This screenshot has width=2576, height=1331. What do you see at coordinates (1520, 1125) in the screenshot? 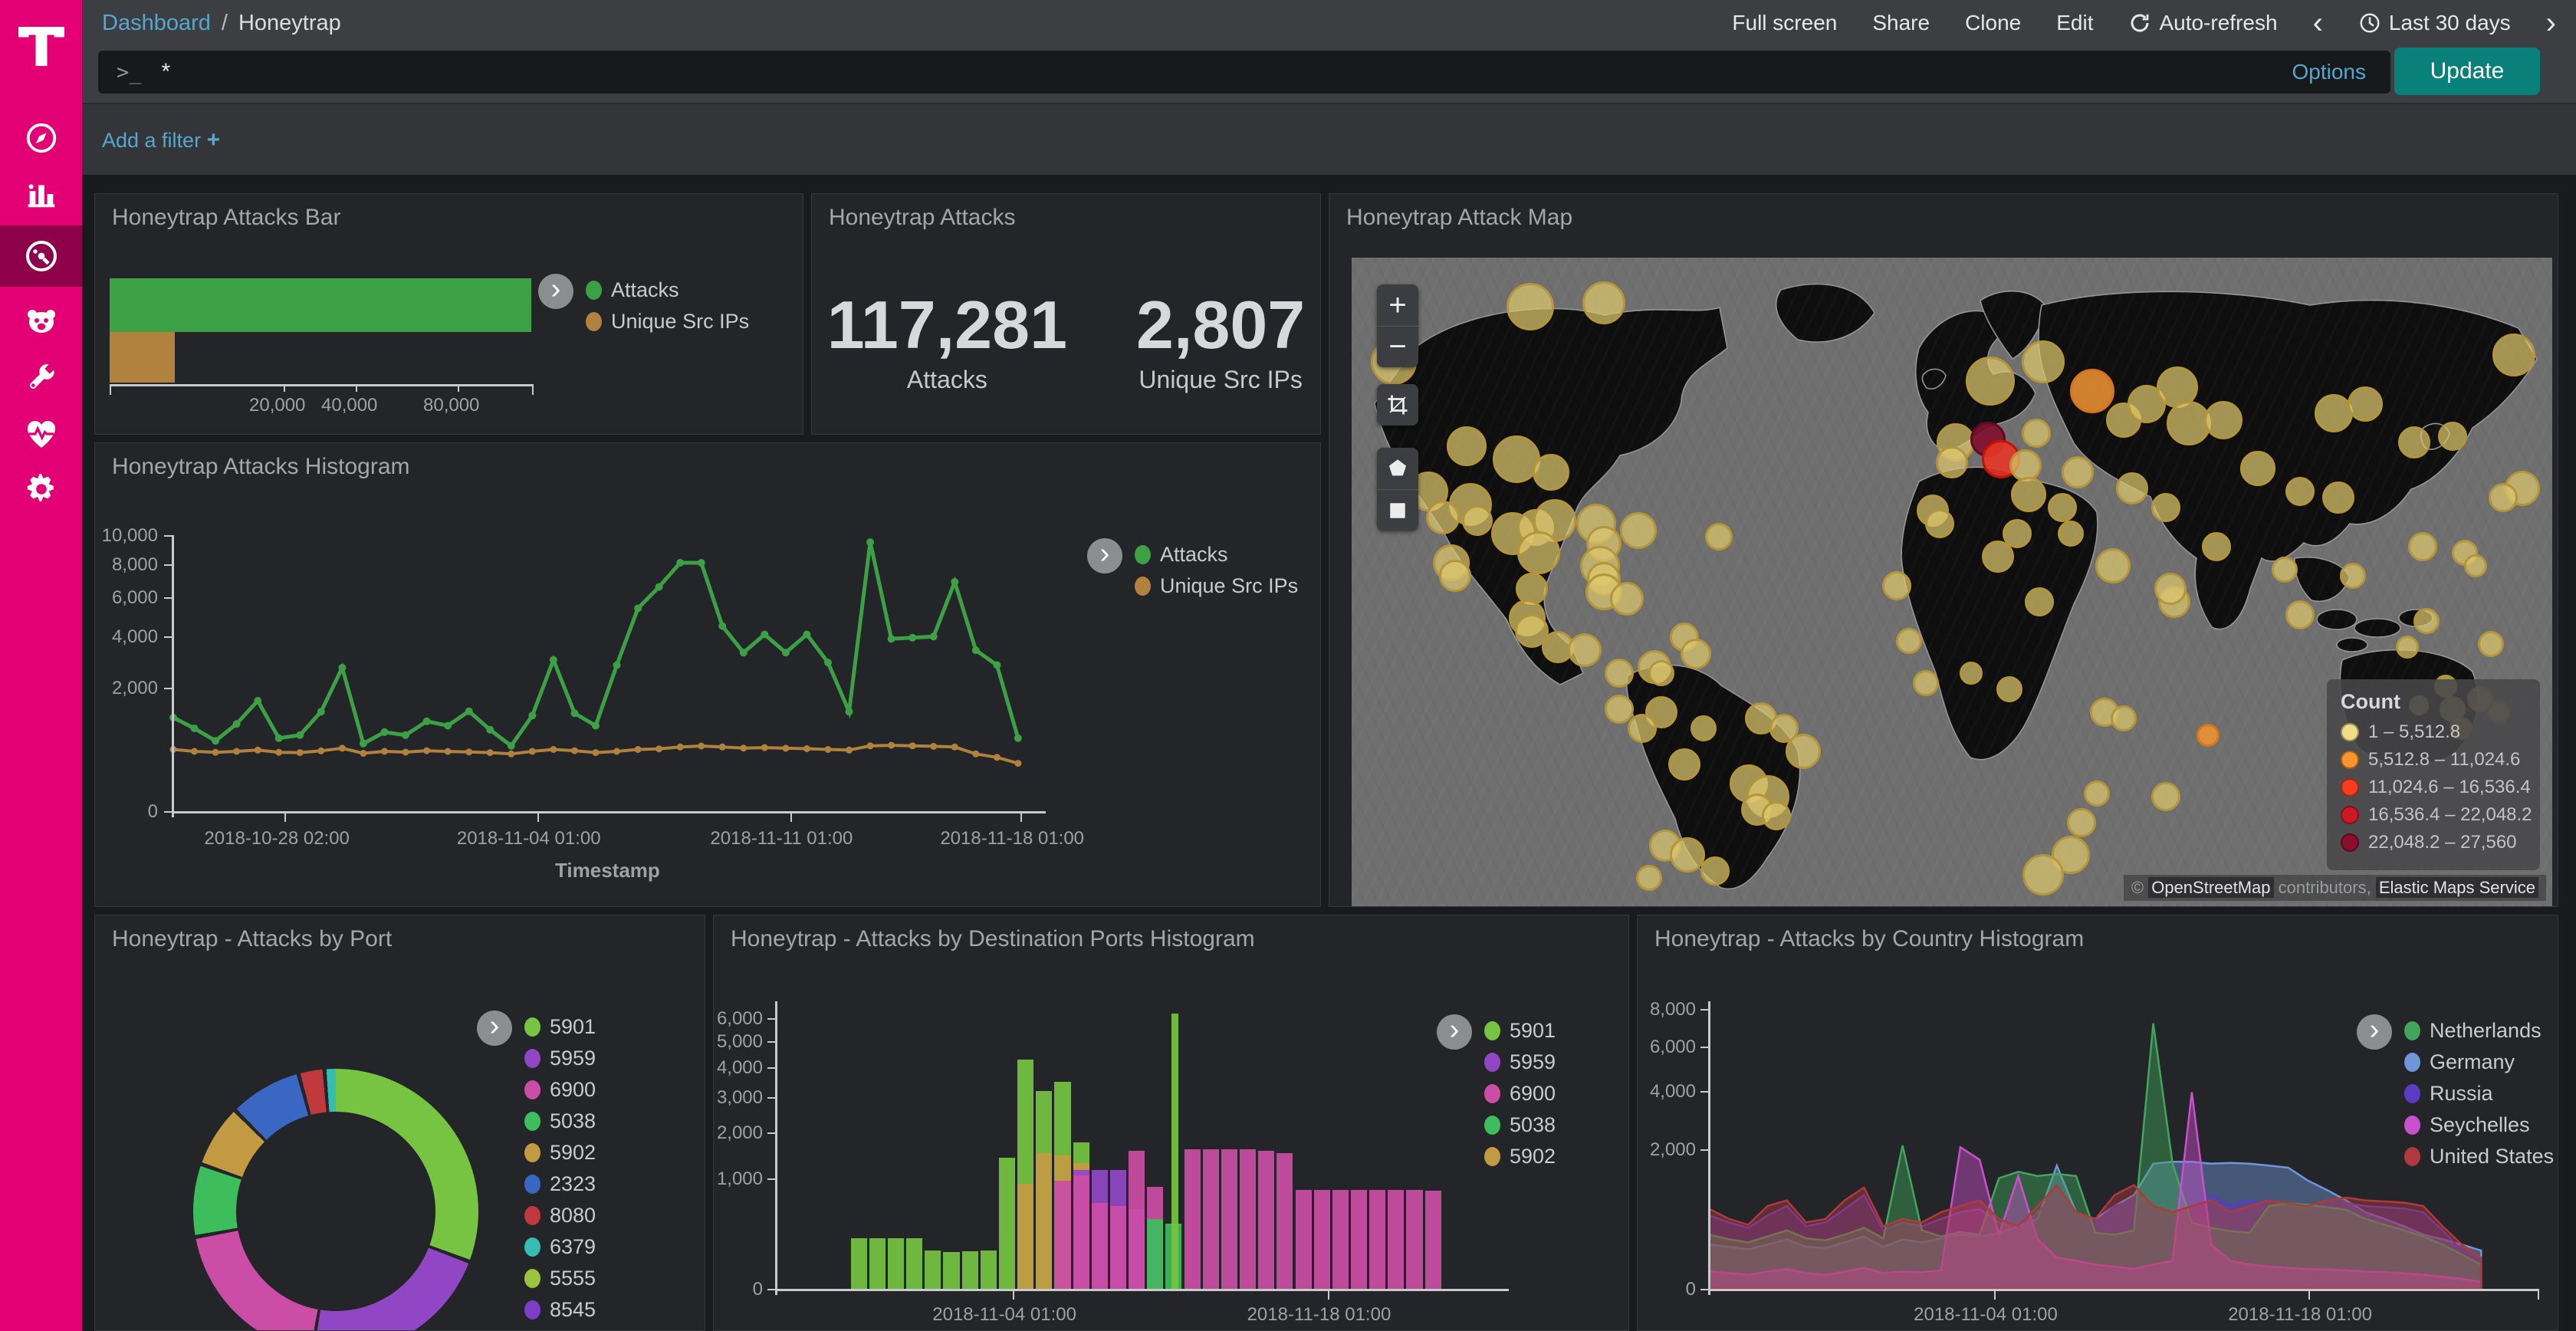
I see `legend-item: 5038` at bounding box center [1520, 1125].